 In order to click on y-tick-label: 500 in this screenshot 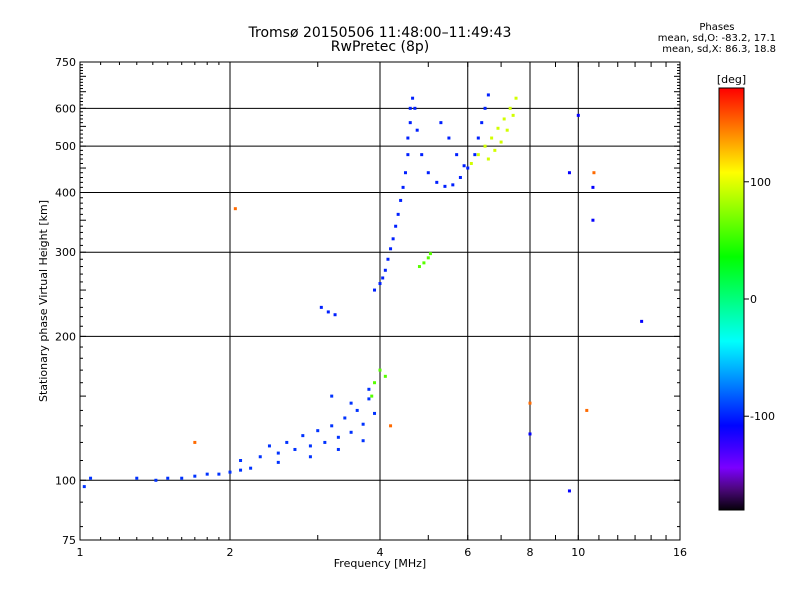, I will do `click(65, 146)`.